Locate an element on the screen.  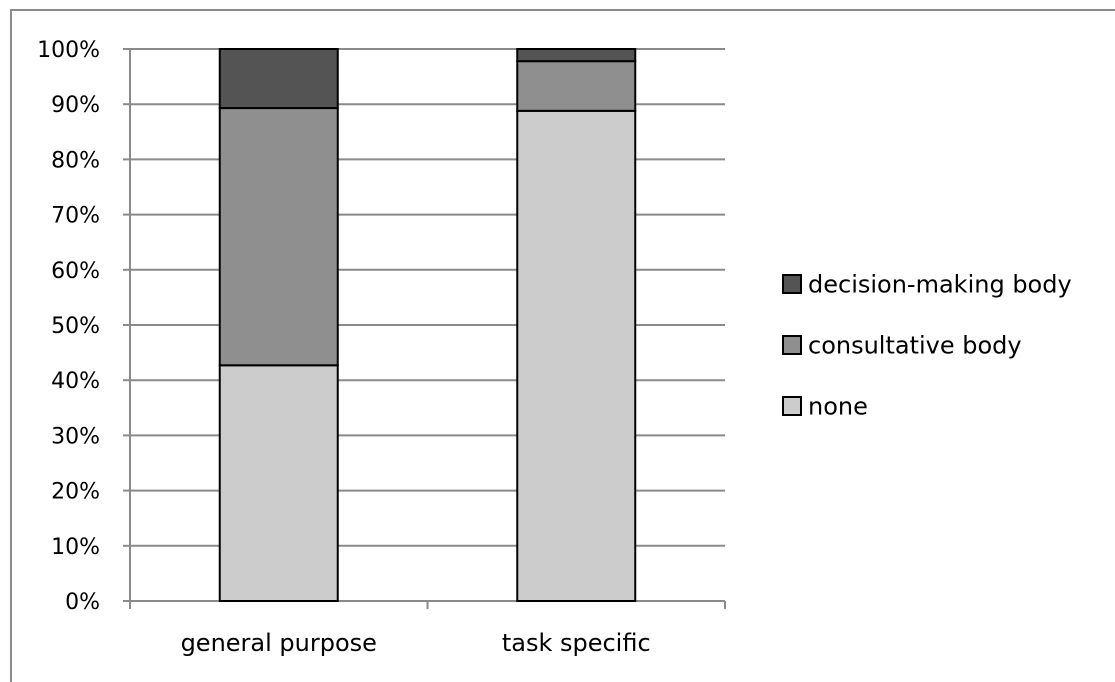
y-tick-label: 40% is located at coordinates (75, 381).